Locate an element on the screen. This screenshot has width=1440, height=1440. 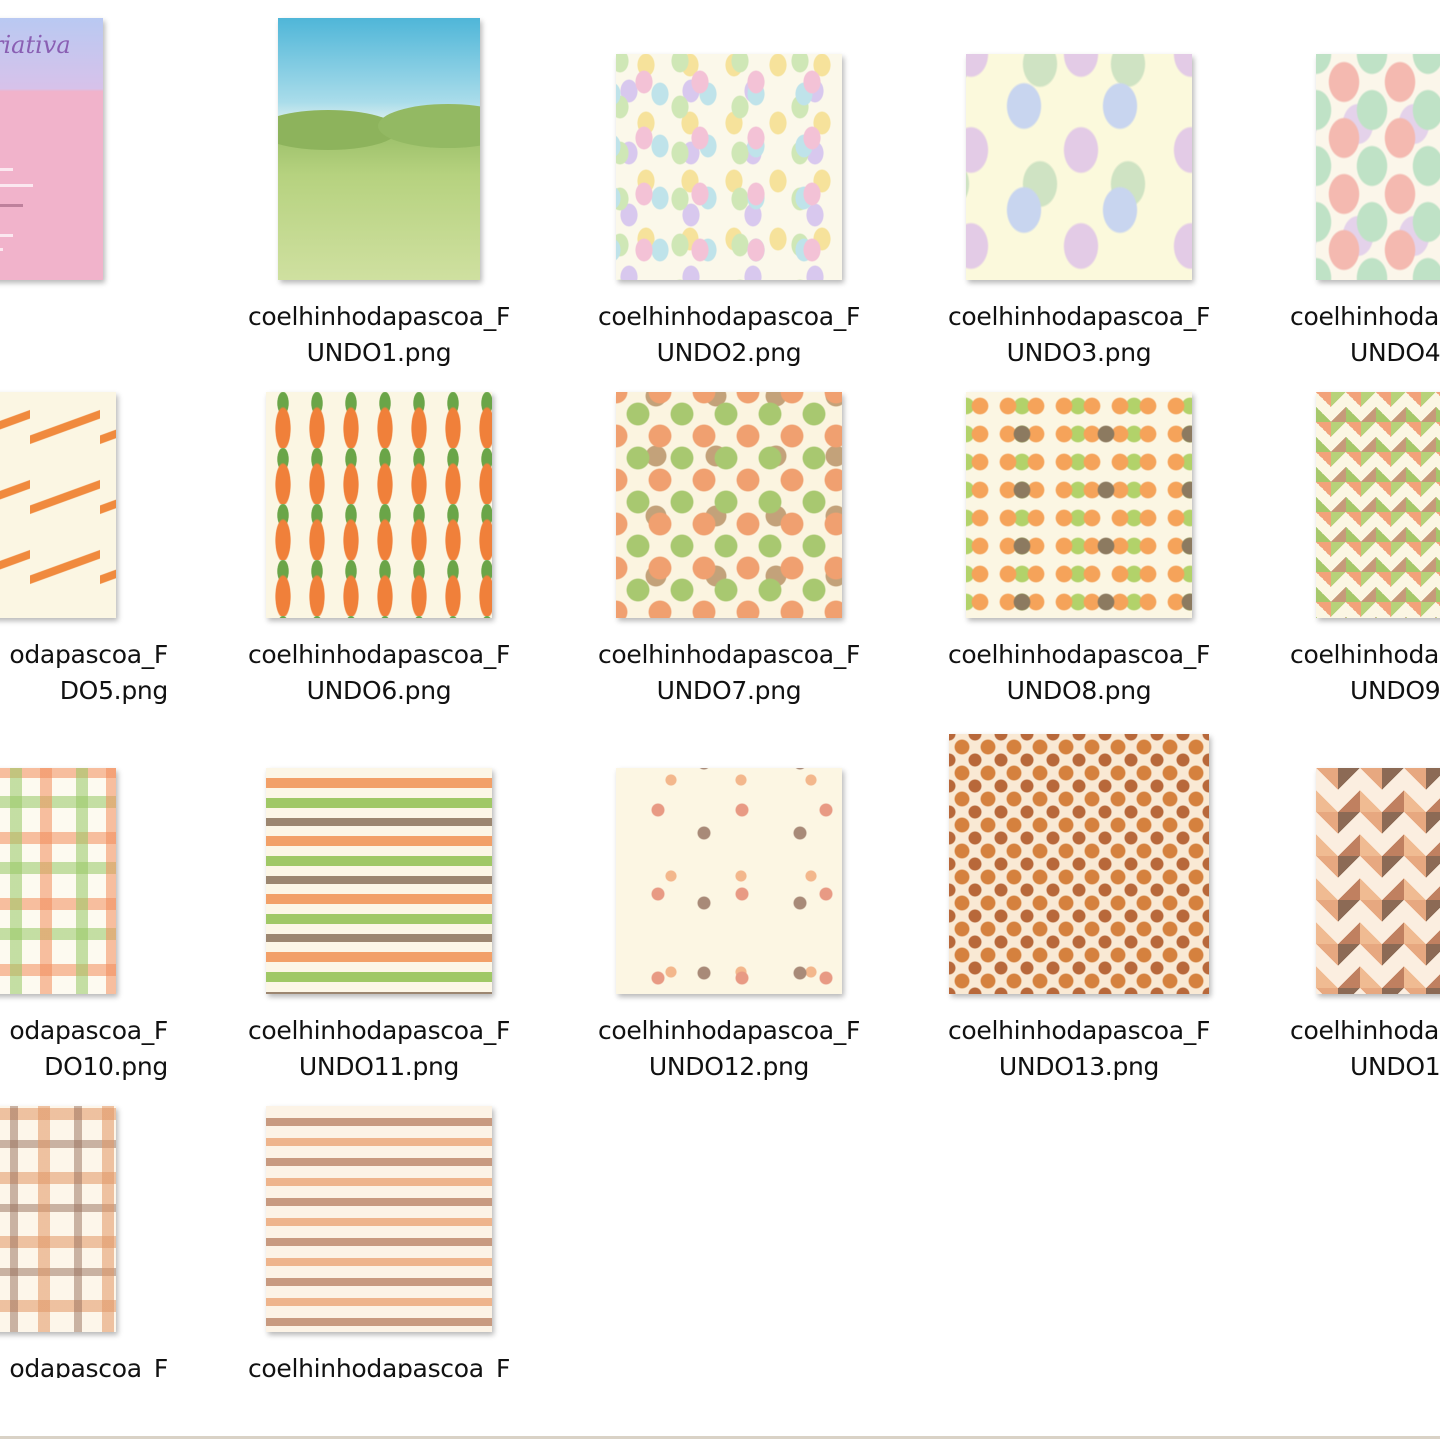
file-name-line2: UNDO12.png is located at coordinates (729, 1066).